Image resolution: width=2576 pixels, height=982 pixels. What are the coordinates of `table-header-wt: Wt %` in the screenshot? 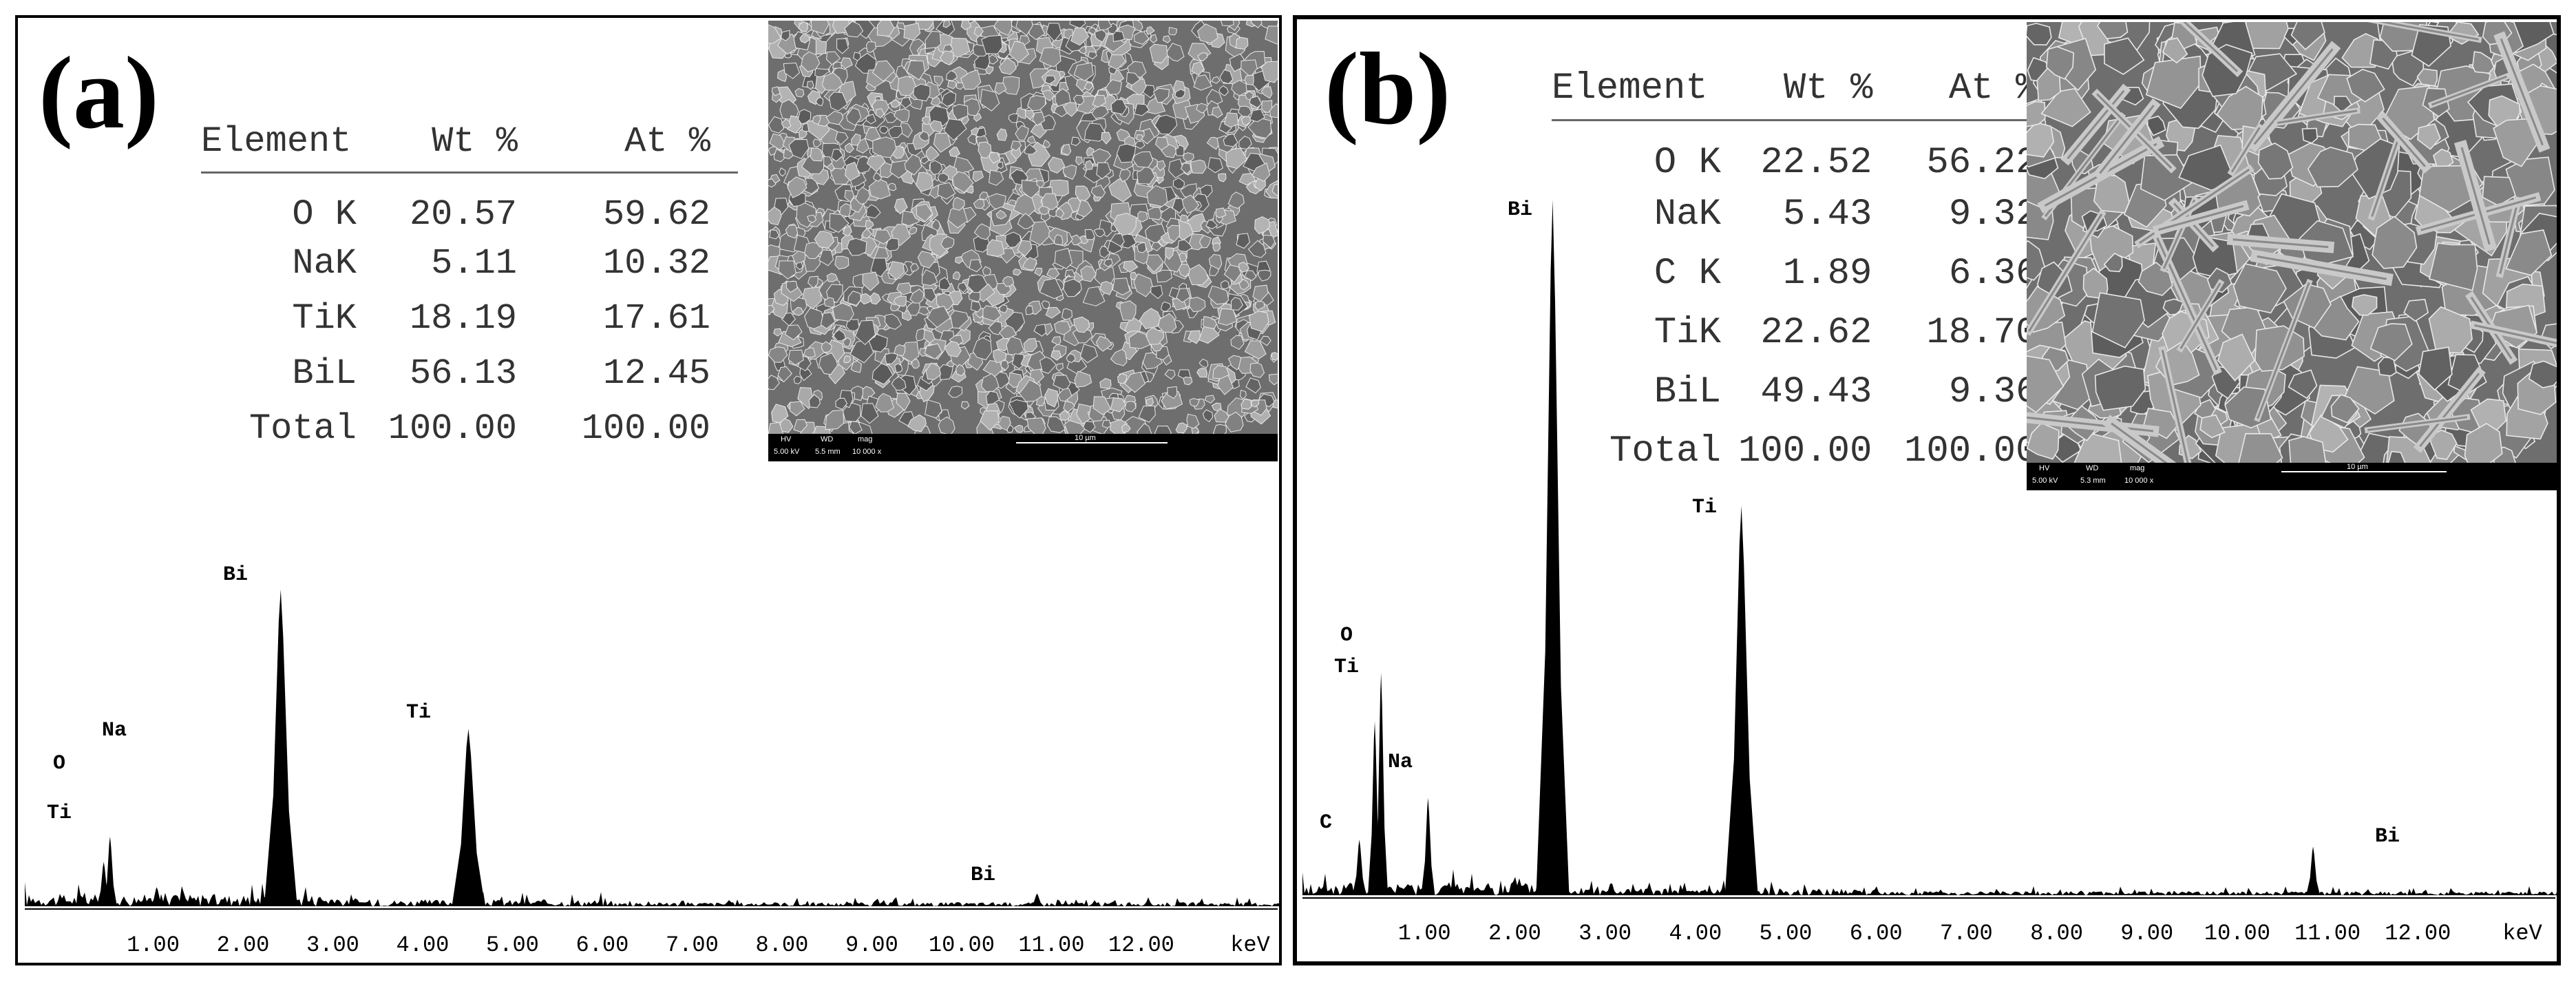 It's located at (446, 147).